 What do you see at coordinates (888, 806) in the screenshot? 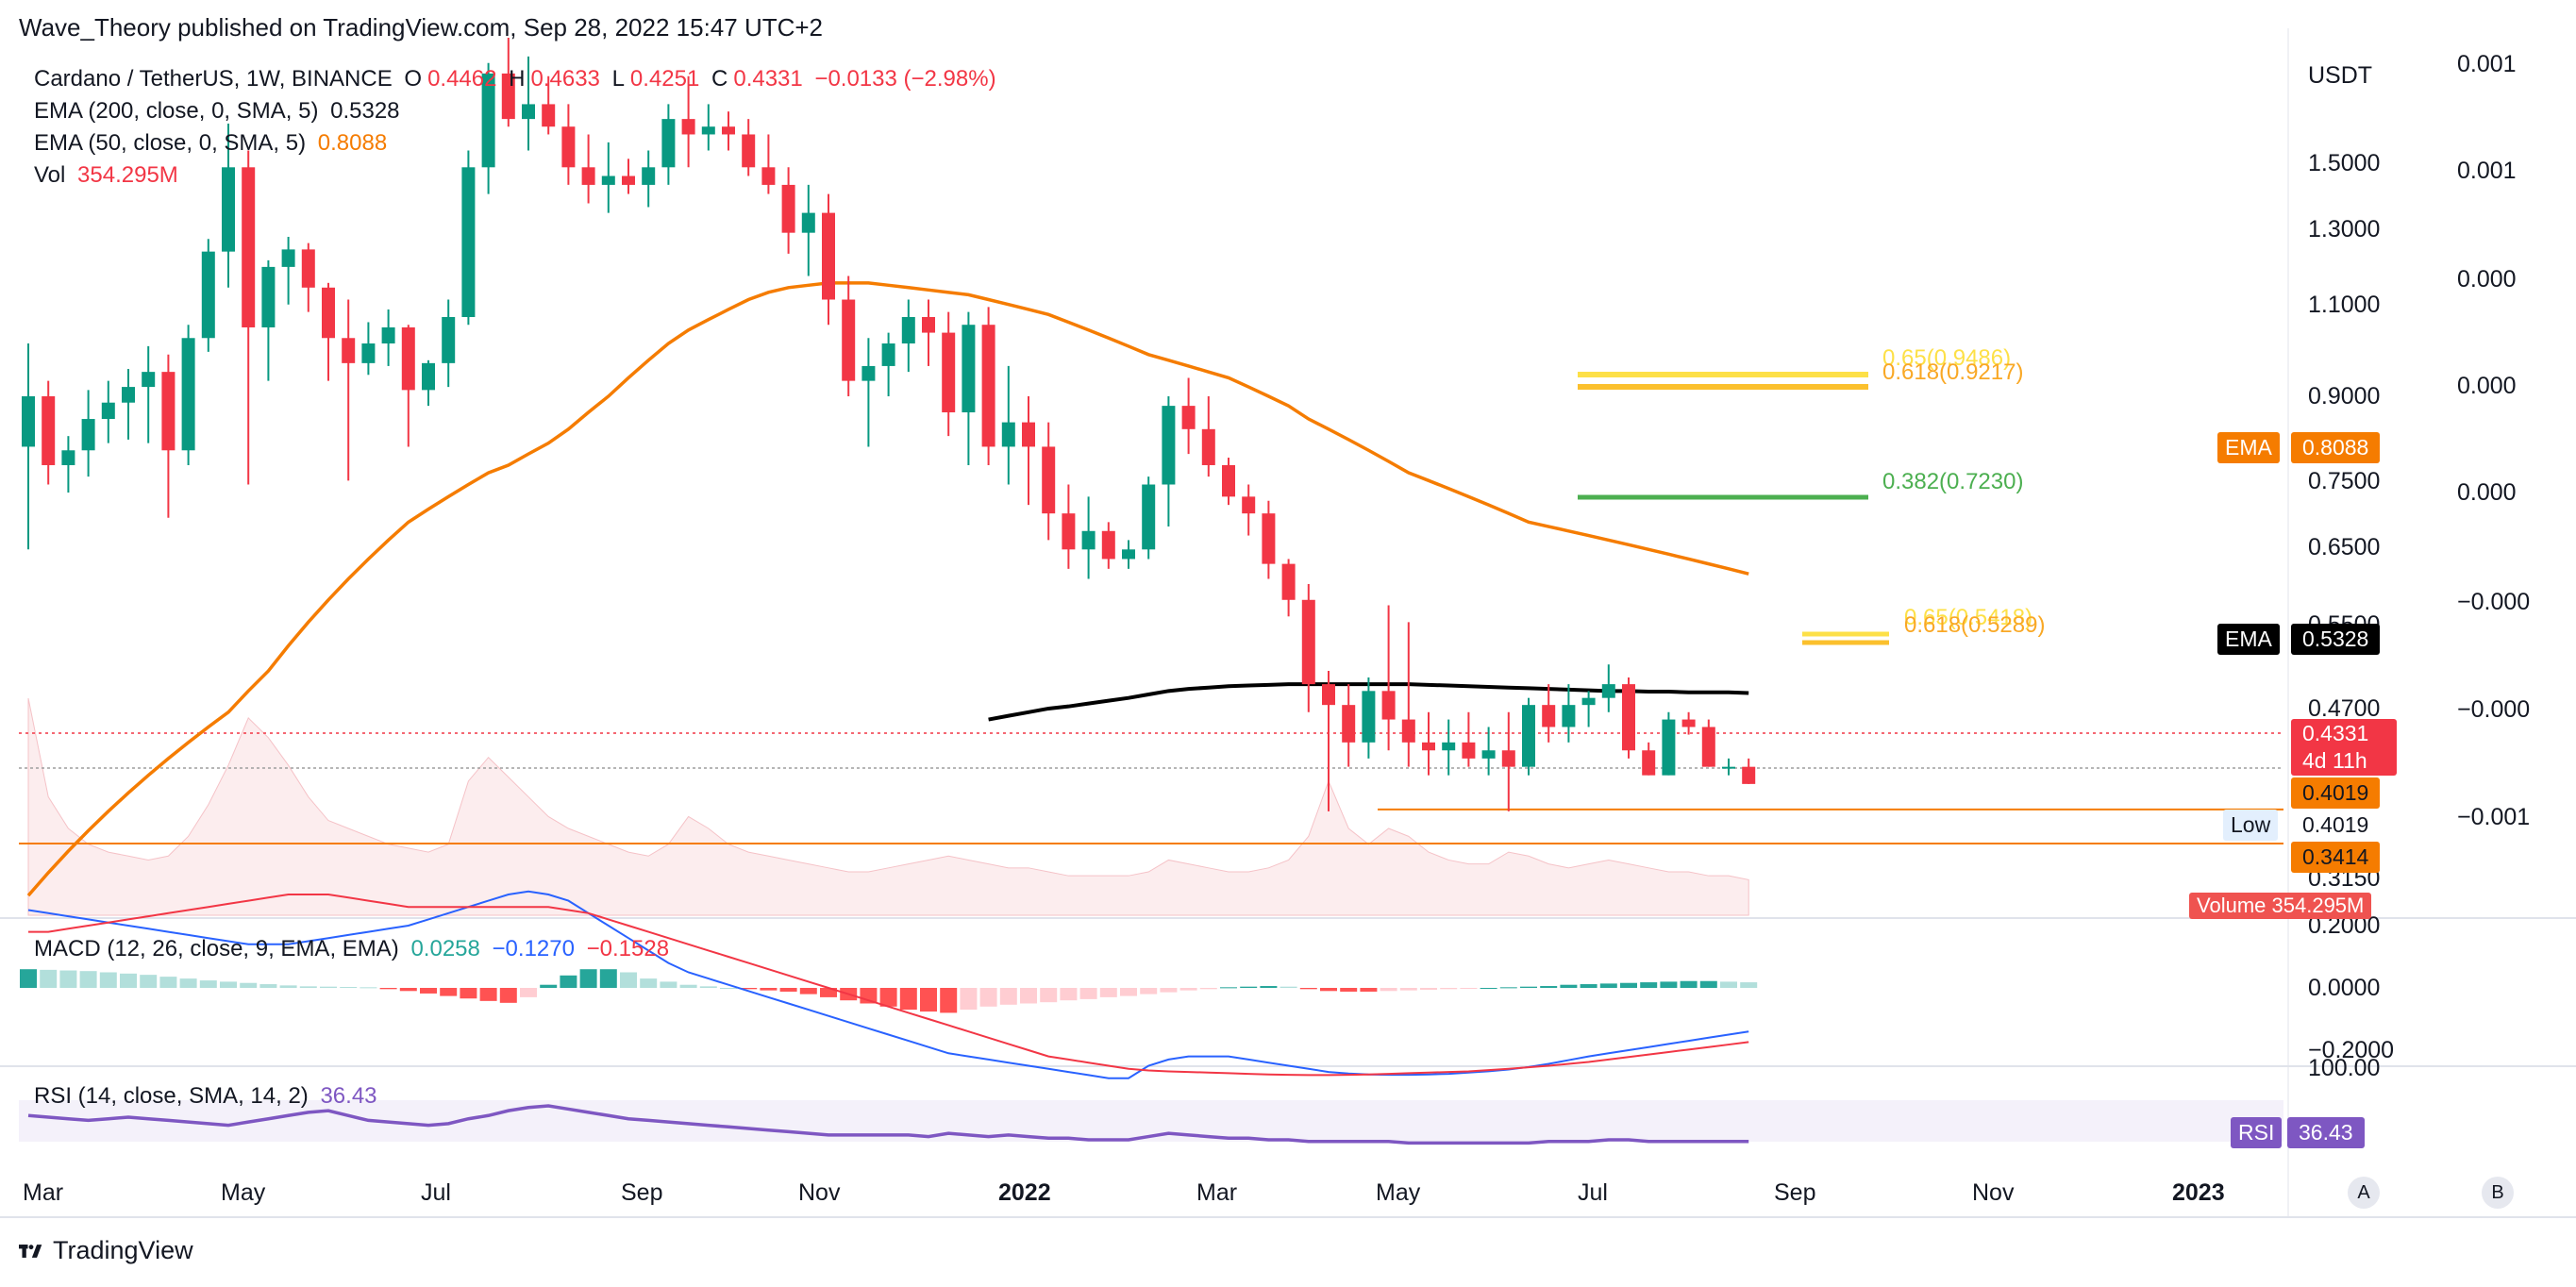
I see `volume-area-fill` at bounding box center [888, 806].